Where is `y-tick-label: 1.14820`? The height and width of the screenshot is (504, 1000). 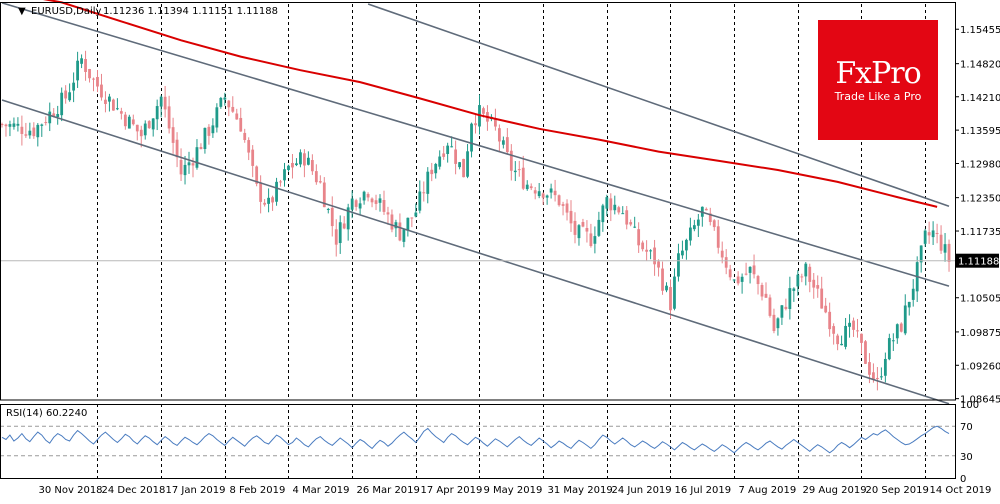 y-tick-label: 1.14820 is located at coordinates (980, 65).